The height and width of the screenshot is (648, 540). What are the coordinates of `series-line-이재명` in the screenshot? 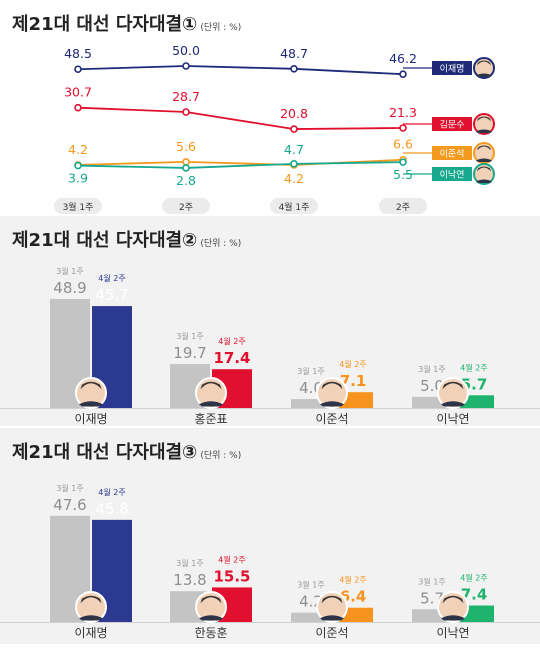 It's located at (240, 70).